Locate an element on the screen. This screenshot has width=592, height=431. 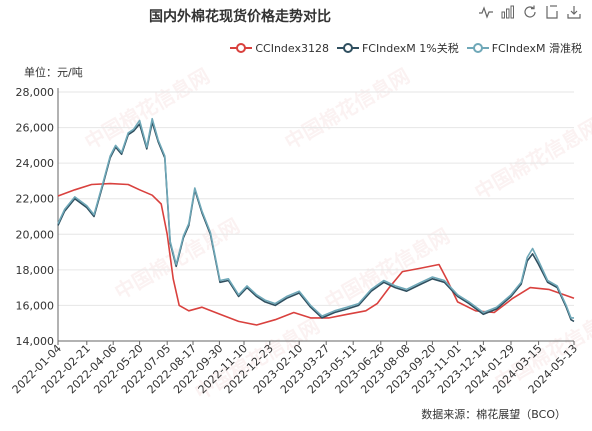
chart-legend: CCIndex3128 FCIndexM 1%关税 FCIndexM 滑准税 is located at coordinates (406, 48).